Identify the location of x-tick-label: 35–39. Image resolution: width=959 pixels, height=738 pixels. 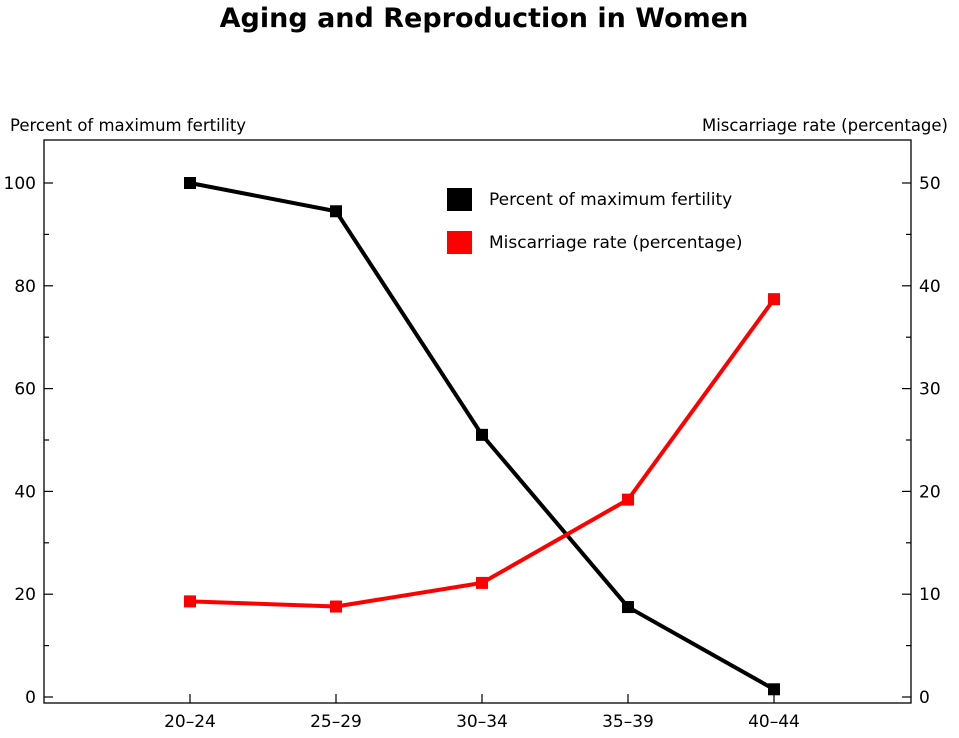
(628, 722).